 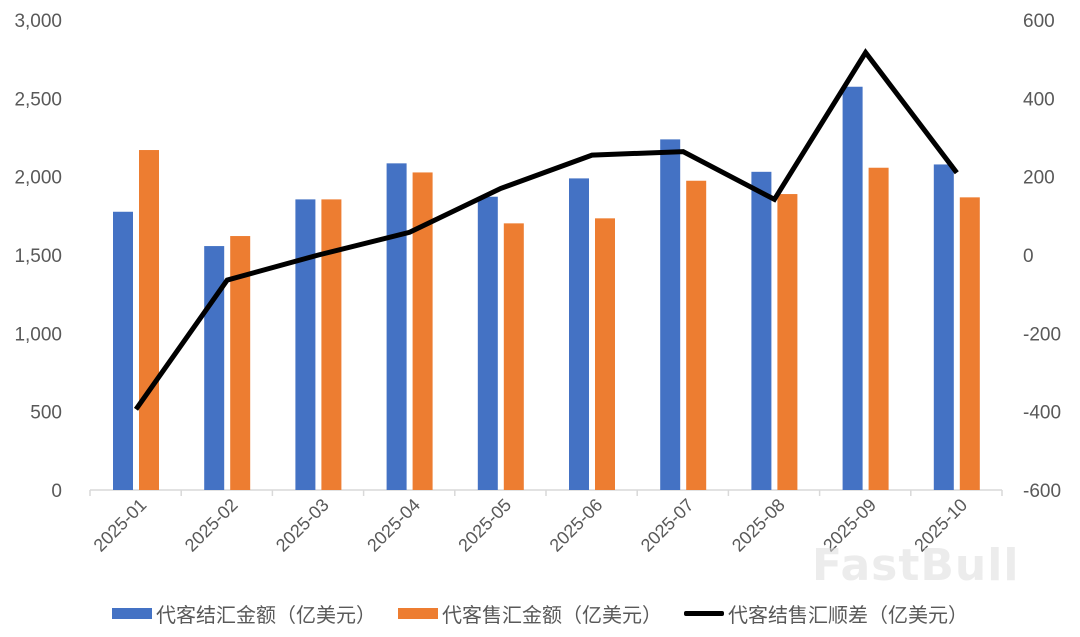 What do you see at coordinates (393, 525) in the screenshot?
I see `x-axis-category-label: 2025-04` at bounding box center [393, 525].